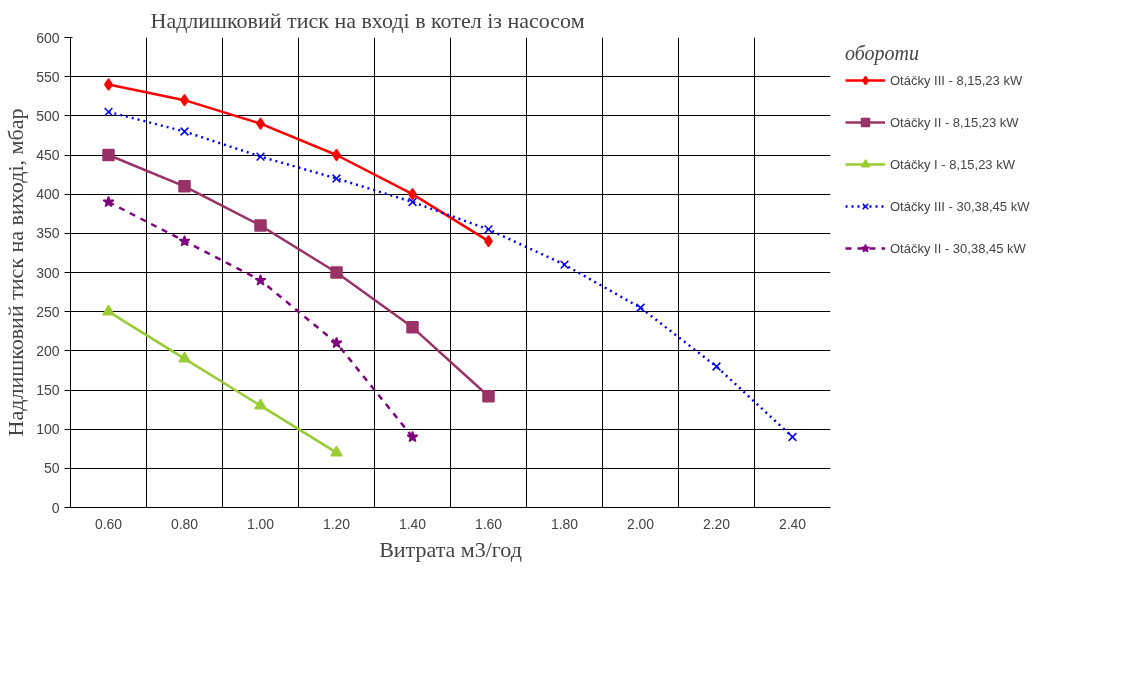 This screenshot has width=1134, height=696. What do you see at coordinates (792, 523) in the screenshot?
I see `x-tick-label: 2.40` at bounding box center [792, 523].